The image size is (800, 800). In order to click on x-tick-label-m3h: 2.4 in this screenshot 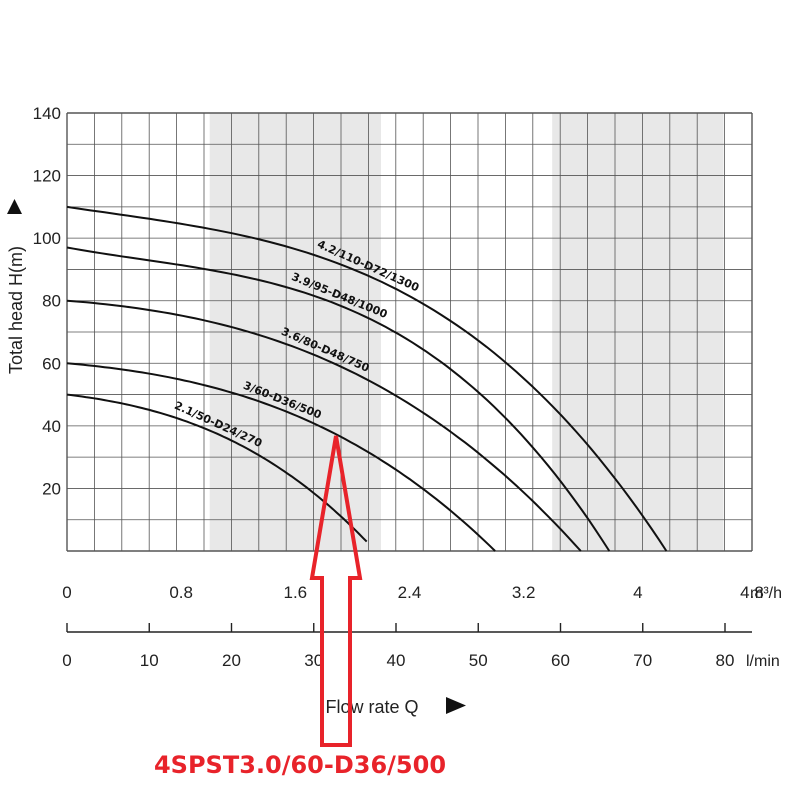, I will do `click(410, 592)`.